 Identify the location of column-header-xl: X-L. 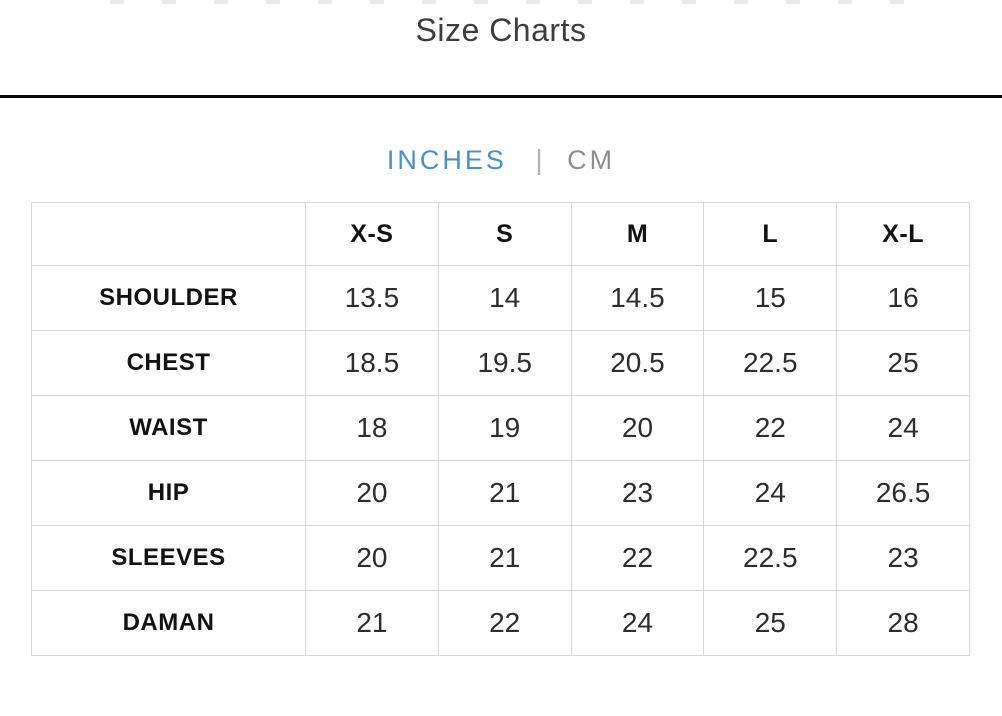
(903, 234).